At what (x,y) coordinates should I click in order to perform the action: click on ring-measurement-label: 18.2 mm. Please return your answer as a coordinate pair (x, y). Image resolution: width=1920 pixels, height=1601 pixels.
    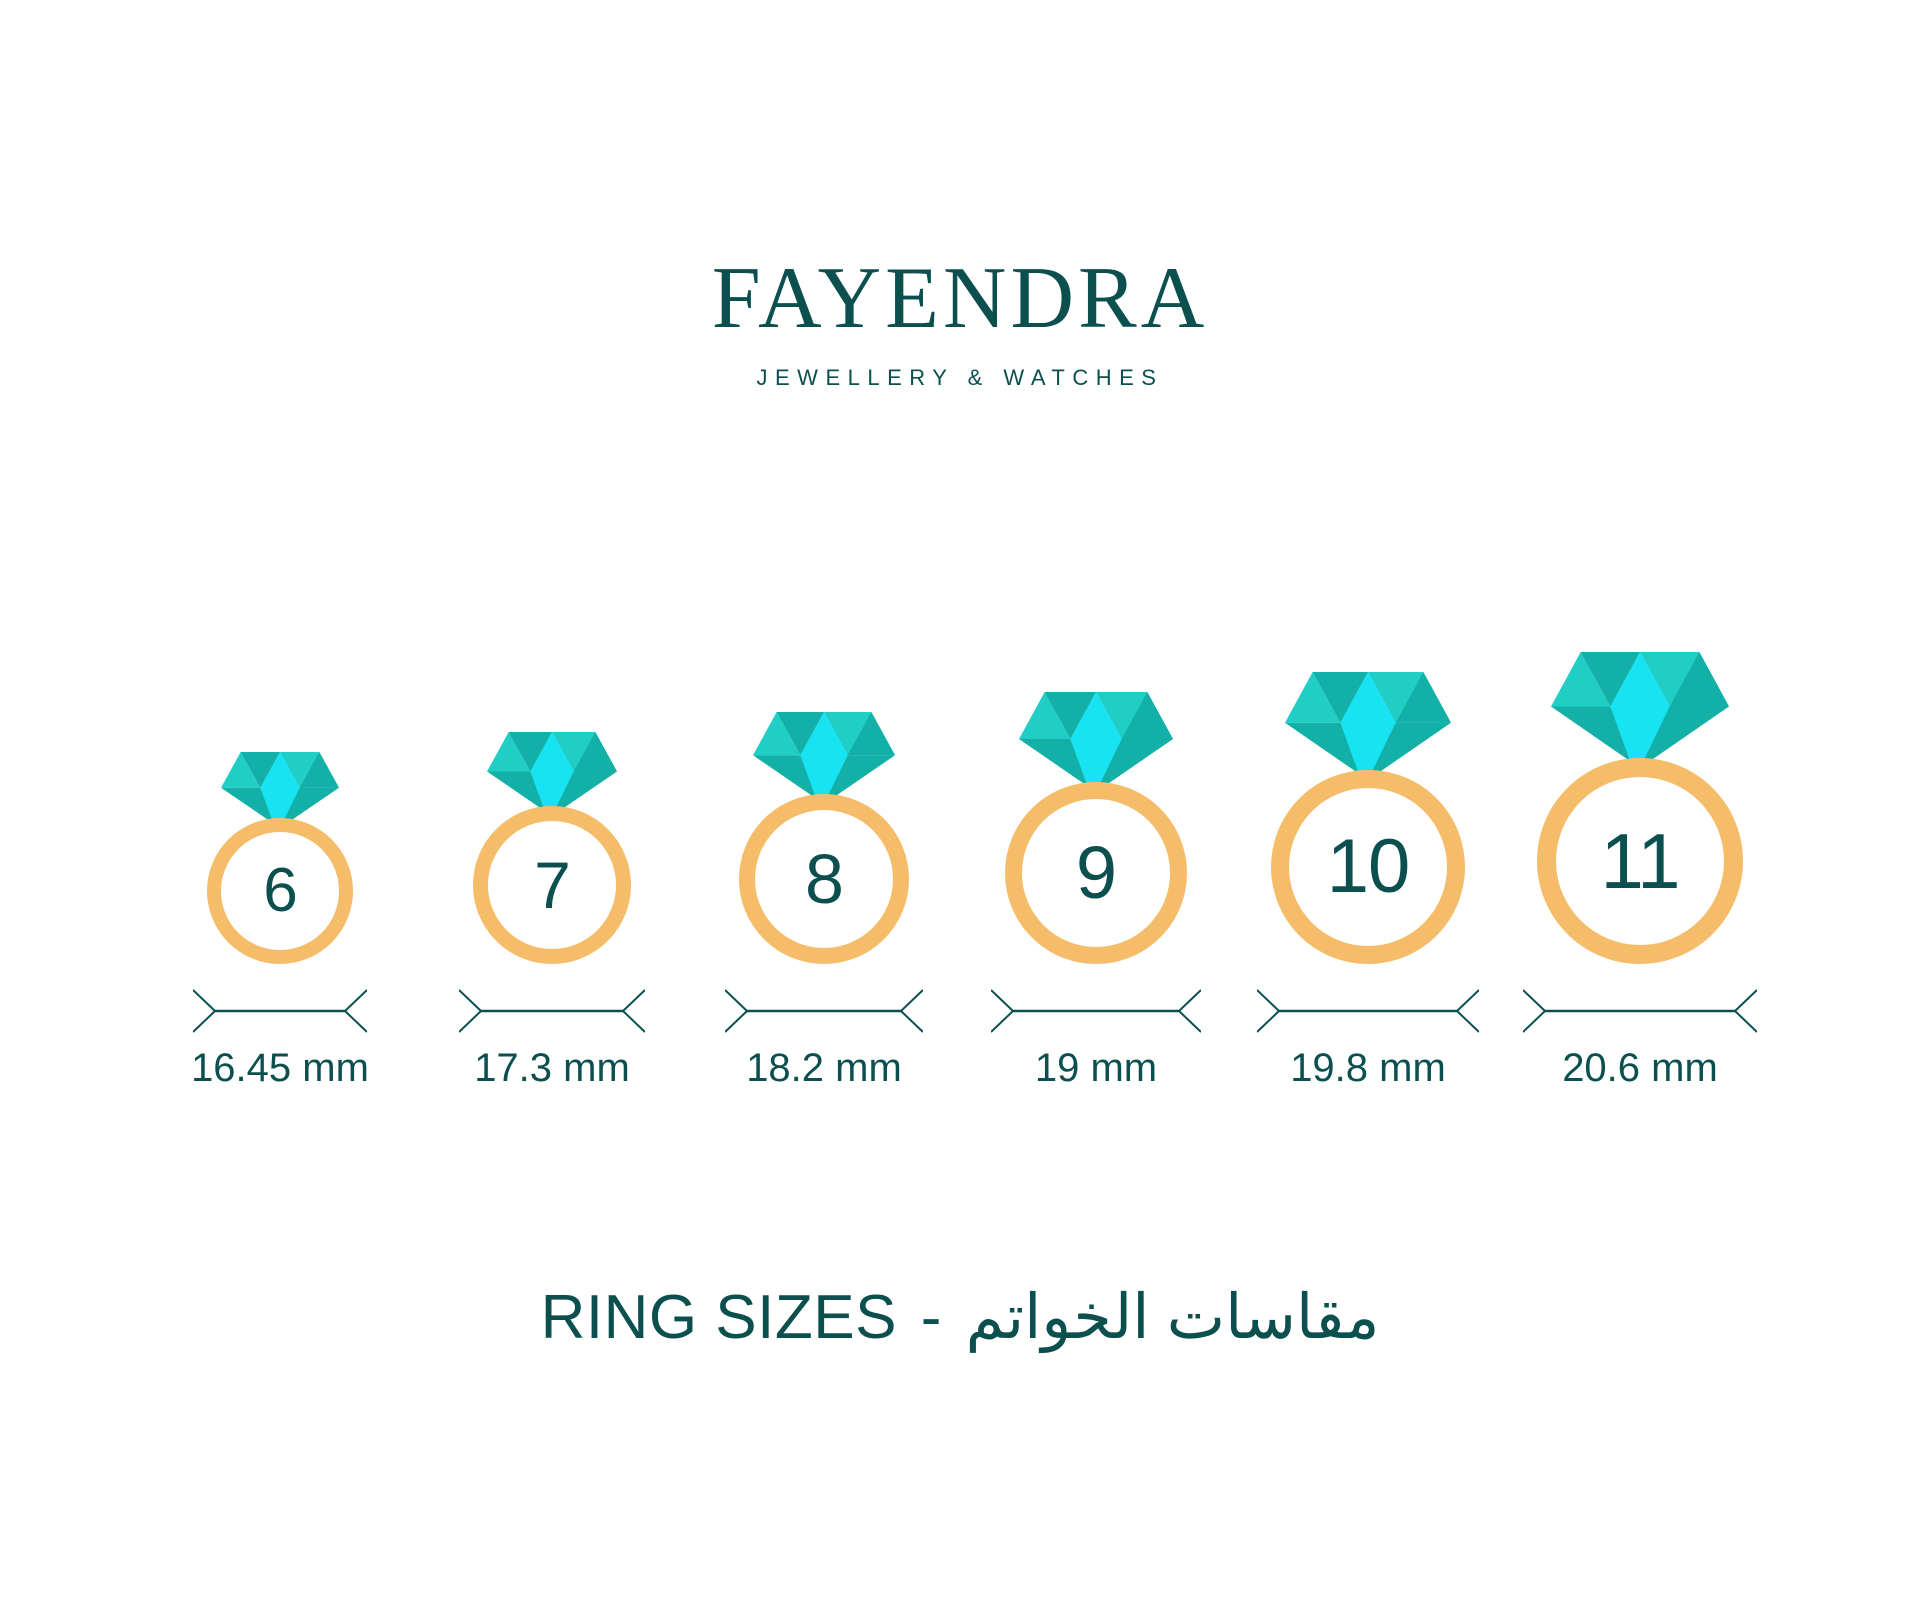
    Looking at the image, I should click on (824, 1068).